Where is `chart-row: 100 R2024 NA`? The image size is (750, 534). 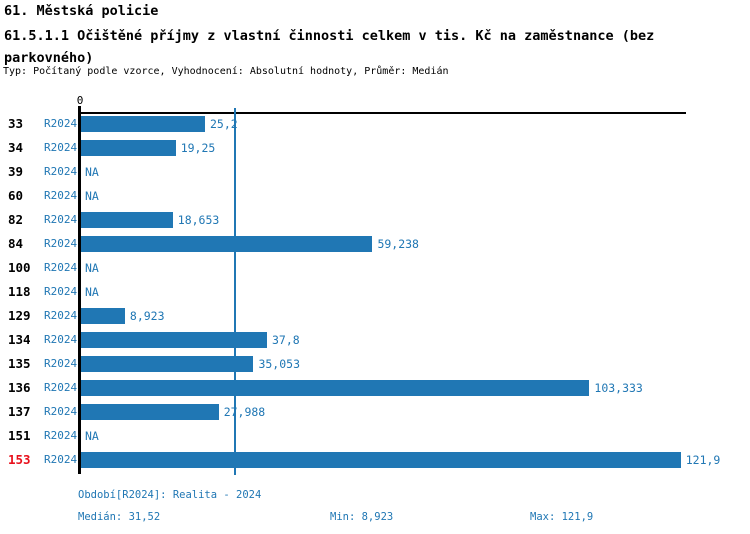
chart-row: 100 R2024 NA is located at coordinates (375, 268).